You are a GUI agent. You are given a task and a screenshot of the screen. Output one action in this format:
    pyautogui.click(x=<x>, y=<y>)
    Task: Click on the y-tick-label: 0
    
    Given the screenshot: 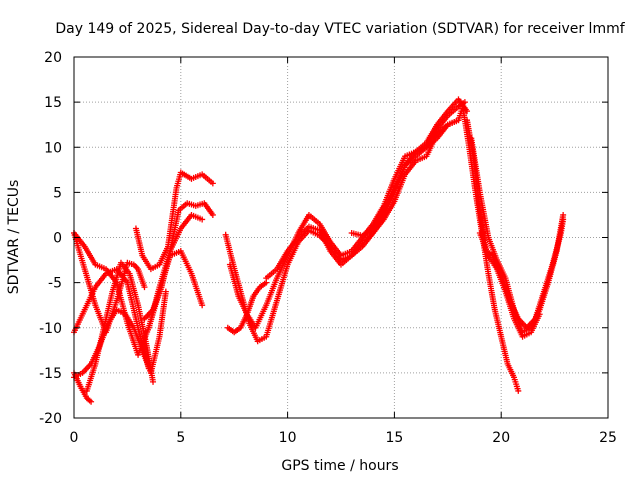 What is the action you would take?
    pyautogui.click(x=57, y=239)
    